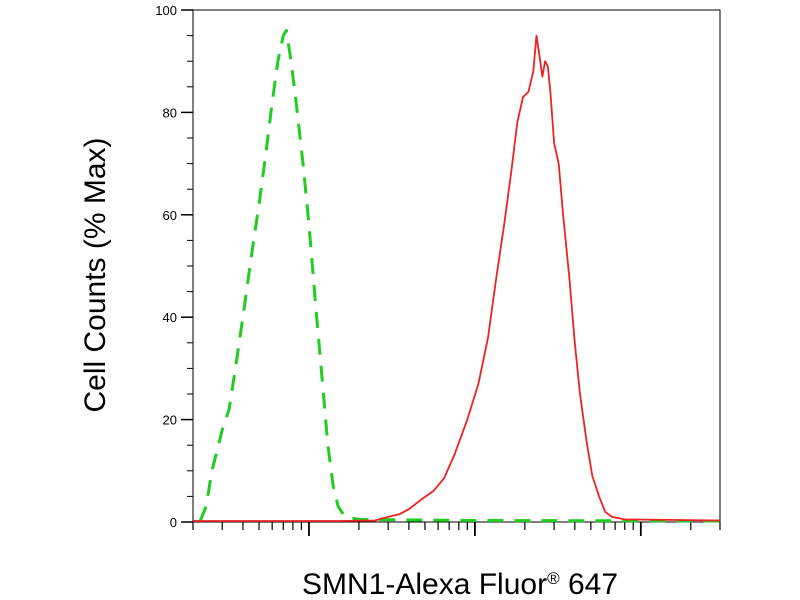 This screenshot has width=800, height=600. What do you see at coordinates (553, 578) in the screenshot?
I see `x-axis-title-superscript: ®` at bounding box center [553, 578].